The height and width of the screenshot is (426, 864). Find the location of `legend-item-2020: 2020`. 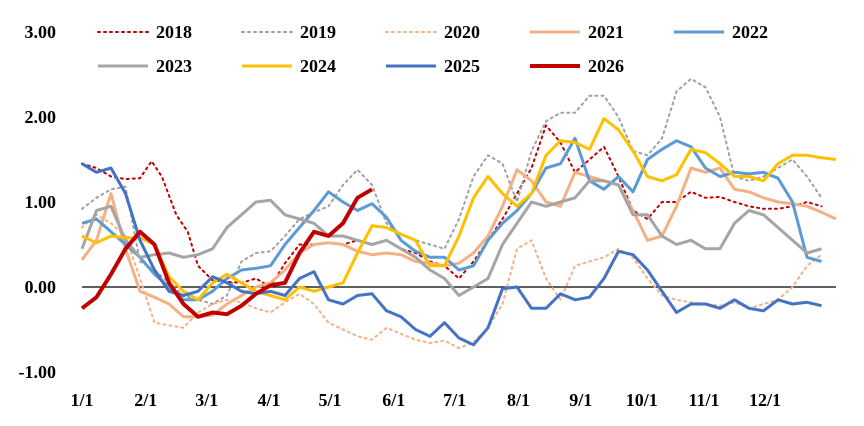

legend-item-2020: 2020 is located at coordinates (432, 32).